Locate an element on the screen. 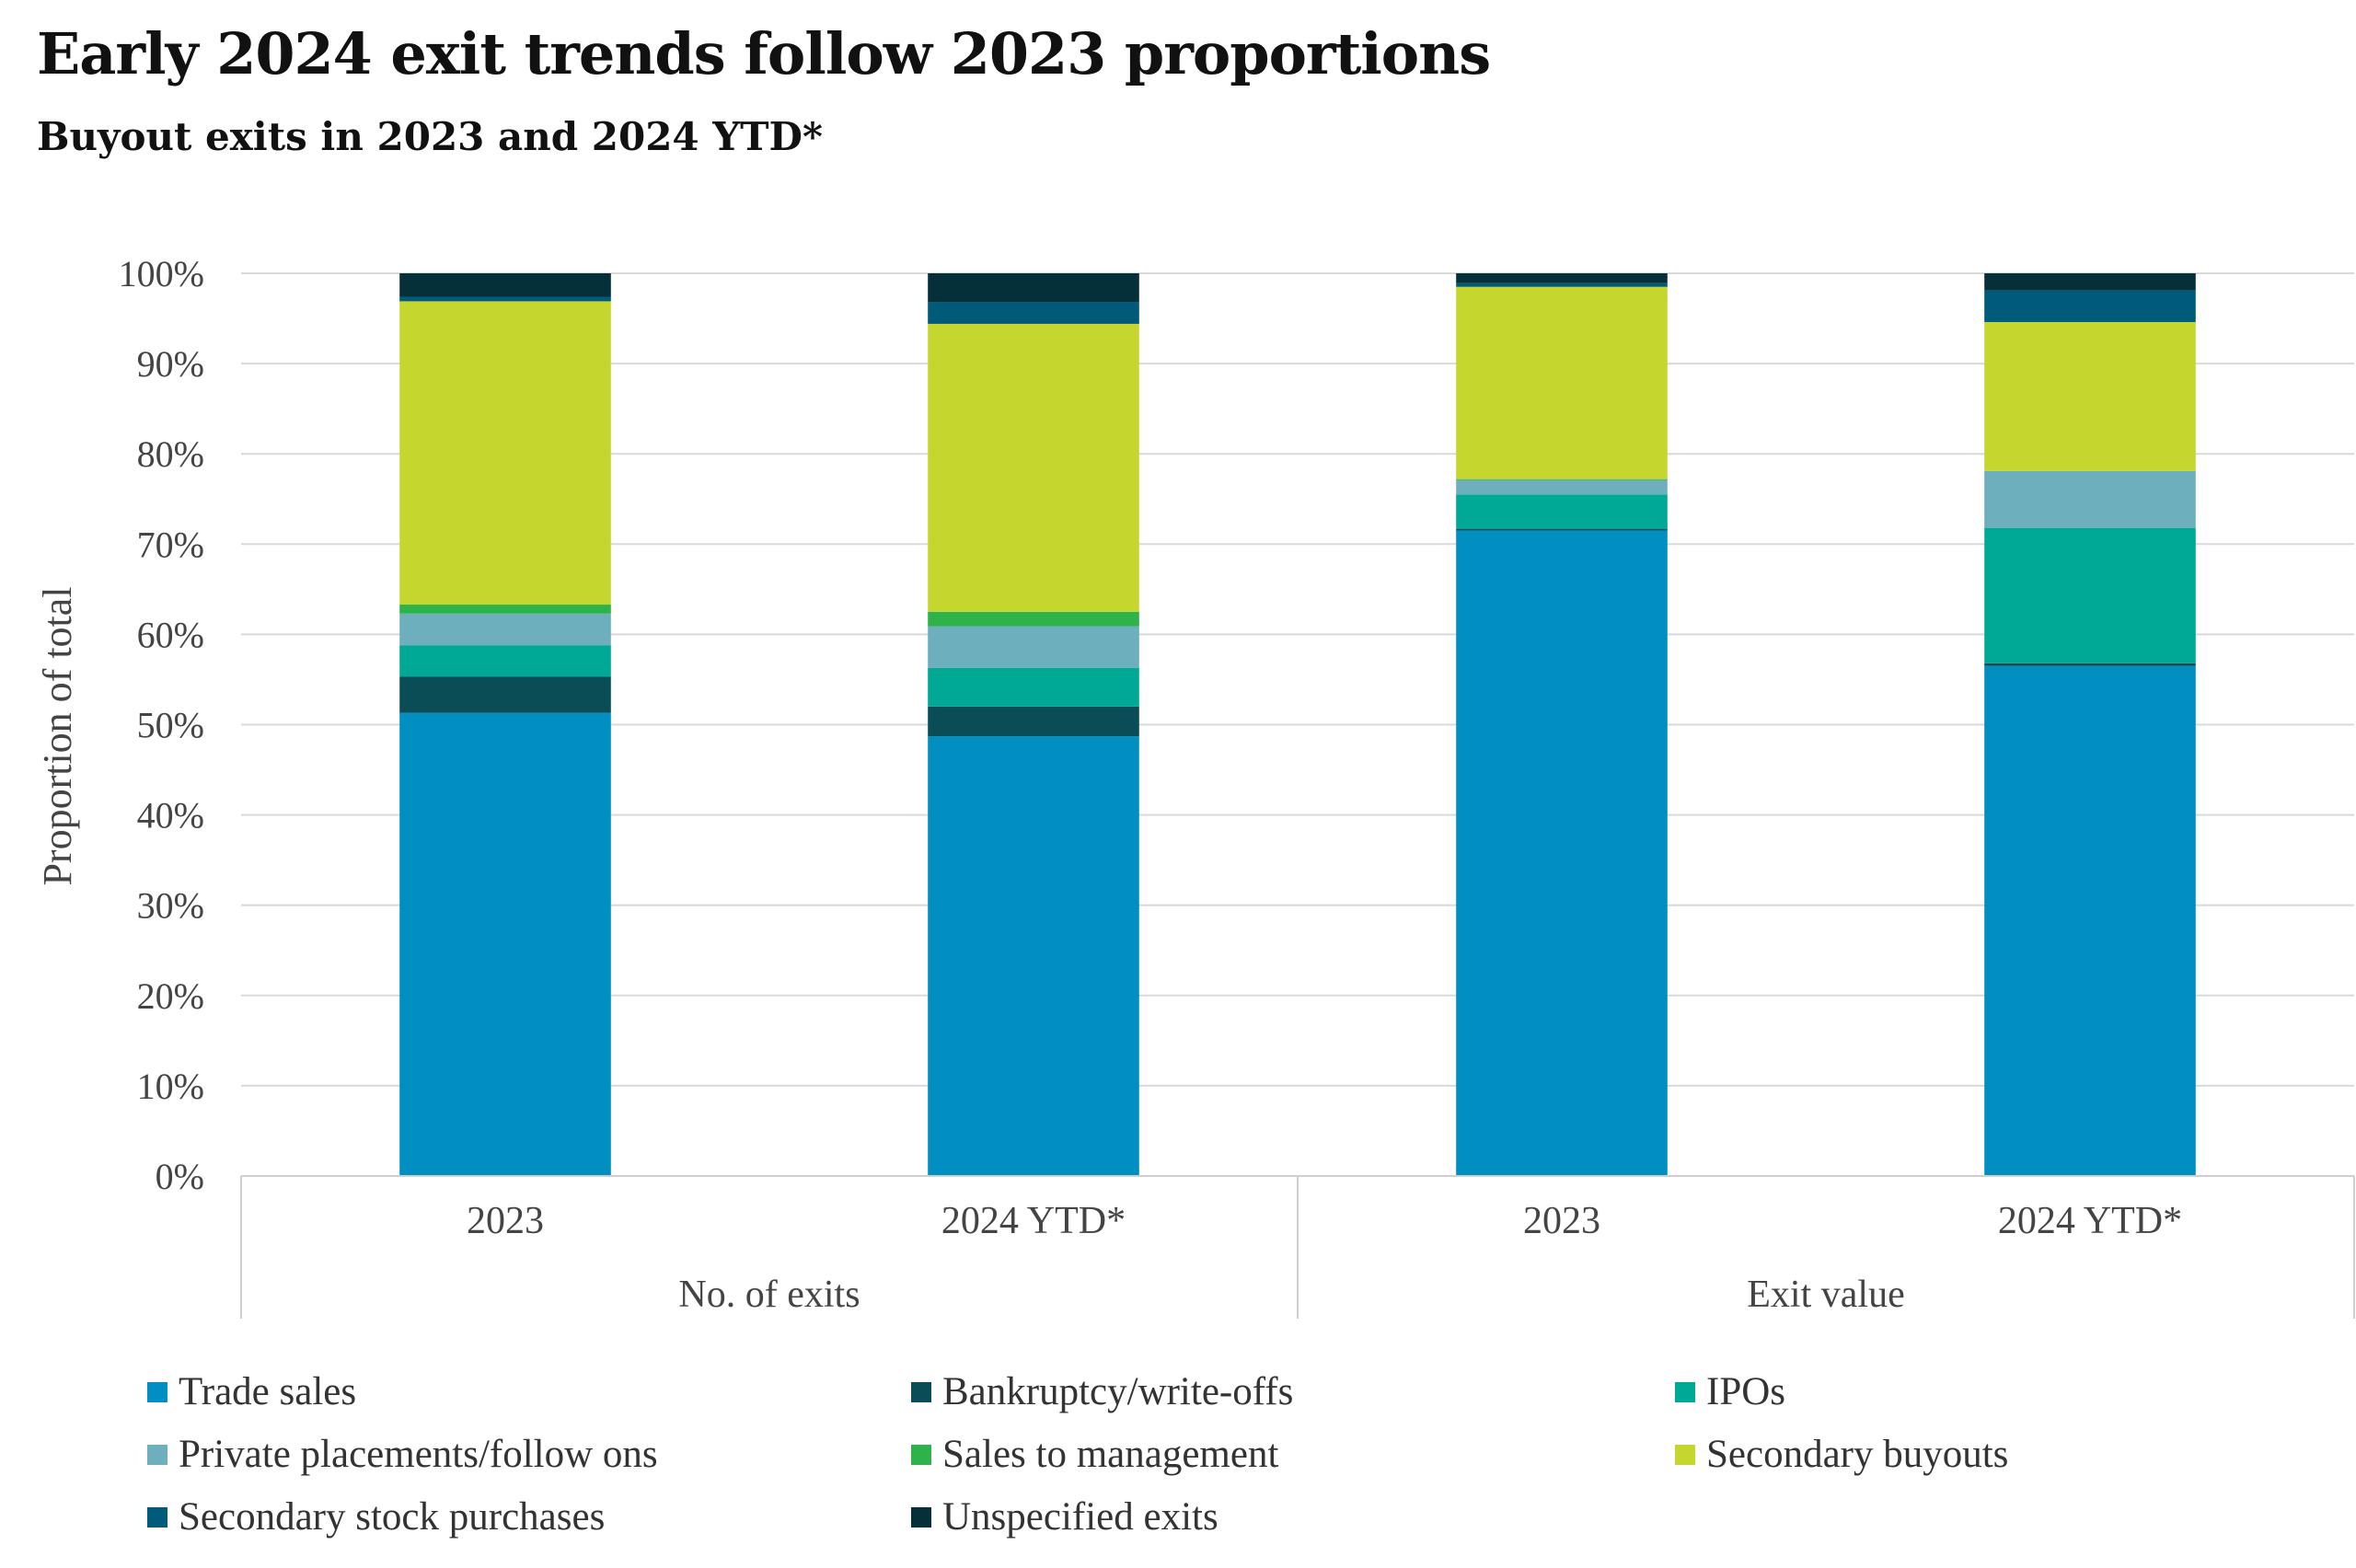  y-tick-label: 30% is located at coordinates (170, 906).